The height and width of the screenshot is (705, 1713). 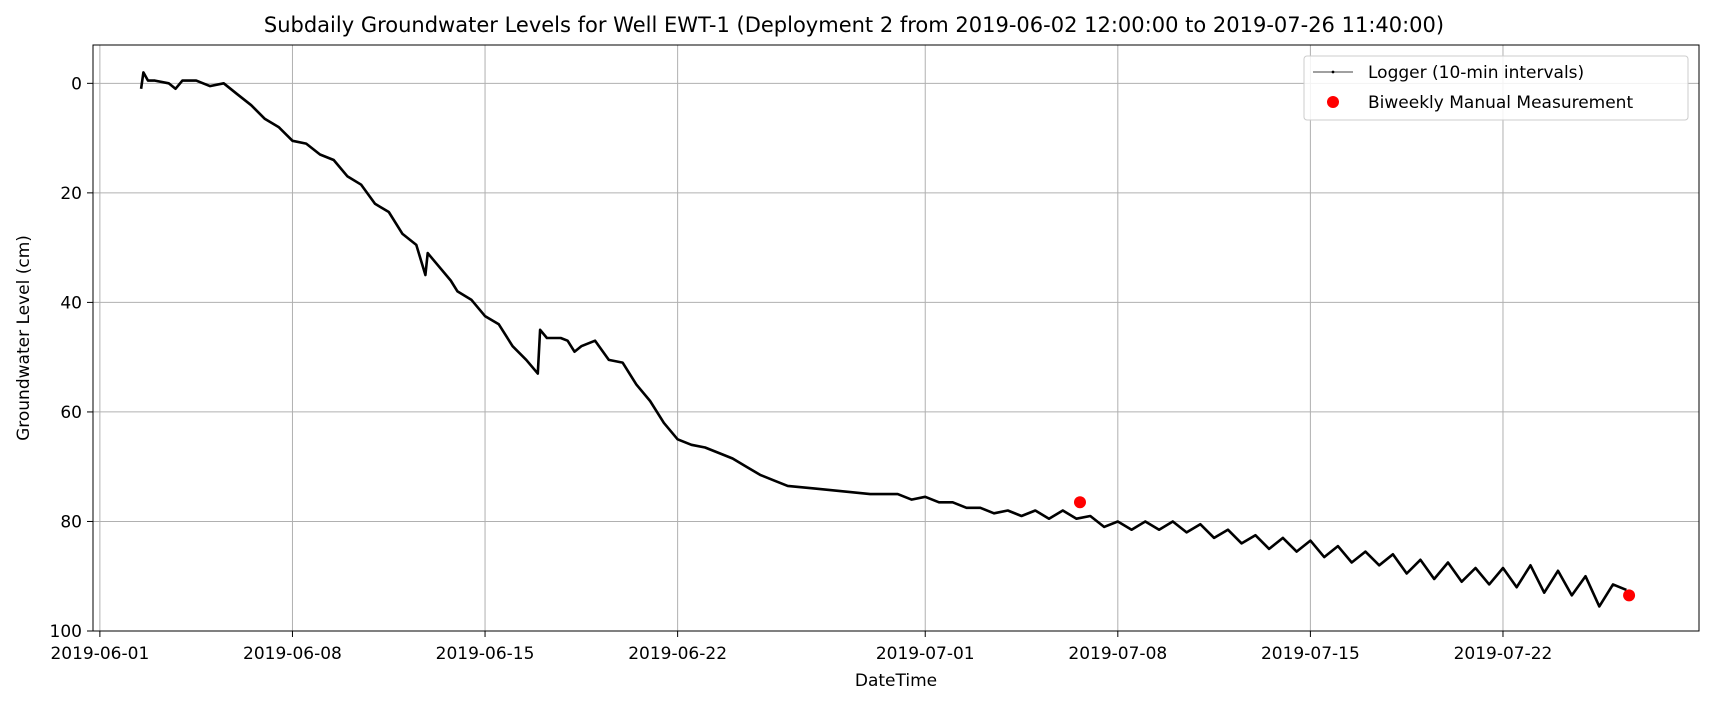 What do you see at coordinates (99, 654) in the screenshot?
I see `x-tick-label: 2019-06-01` at bounding box center [99, 654].